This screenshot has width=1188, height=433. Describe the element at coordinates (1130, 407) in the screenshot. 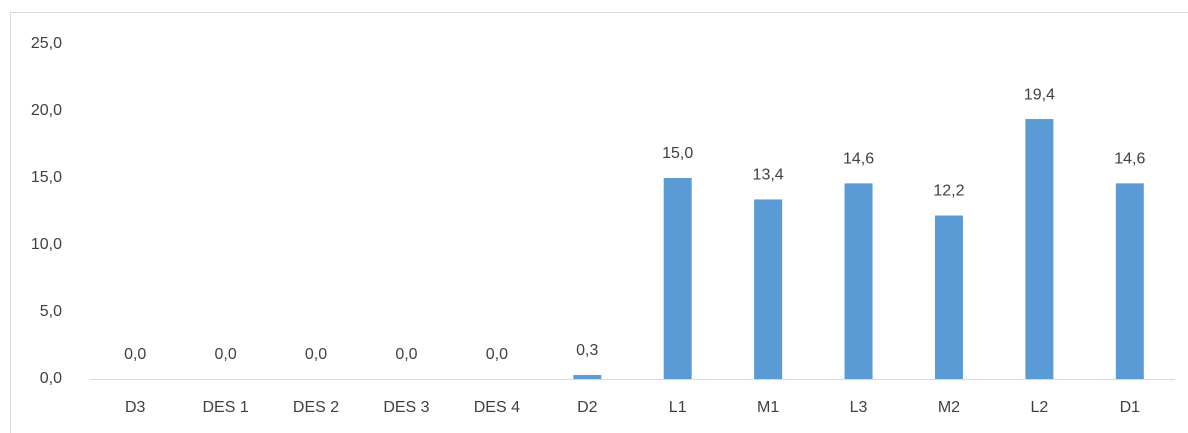

I see `x-tick-label: D1` at that location.